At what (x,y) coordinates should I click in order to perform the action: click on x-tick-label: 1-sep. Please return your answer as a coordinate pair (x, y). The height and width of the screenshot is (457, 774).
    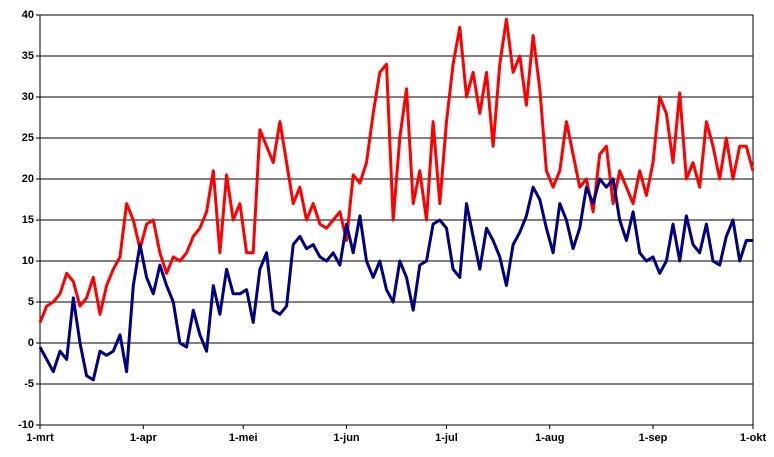
    Looking at the image, I should click on (653, 438).